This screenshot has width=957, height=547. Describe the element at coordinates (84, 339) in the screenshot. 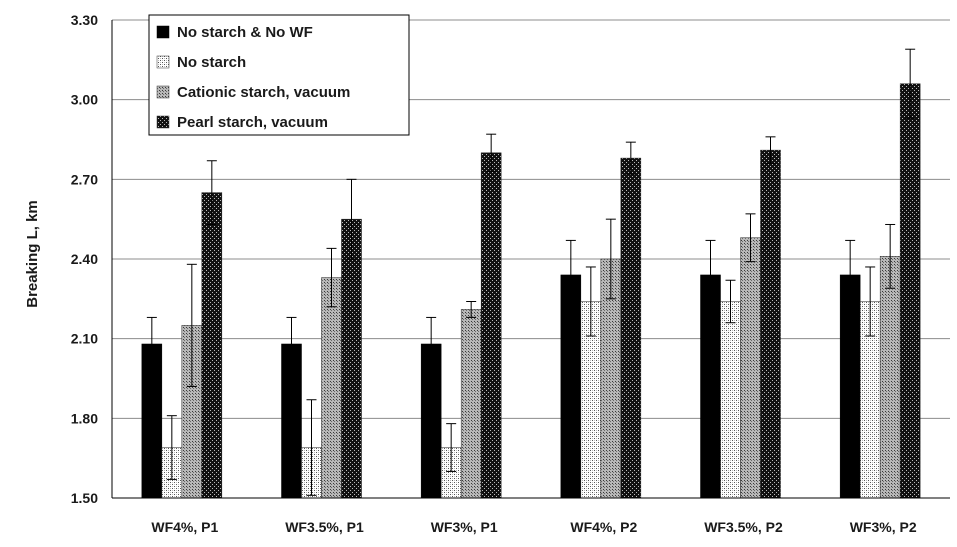

I see `y-tick-label: 2.10` at that location.